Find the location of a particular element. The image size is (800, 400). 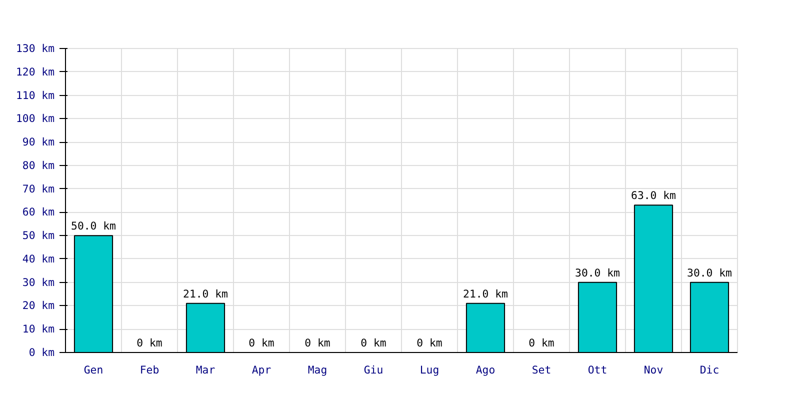

y-tick-label: 20 km is located at coordinates (38, 305).